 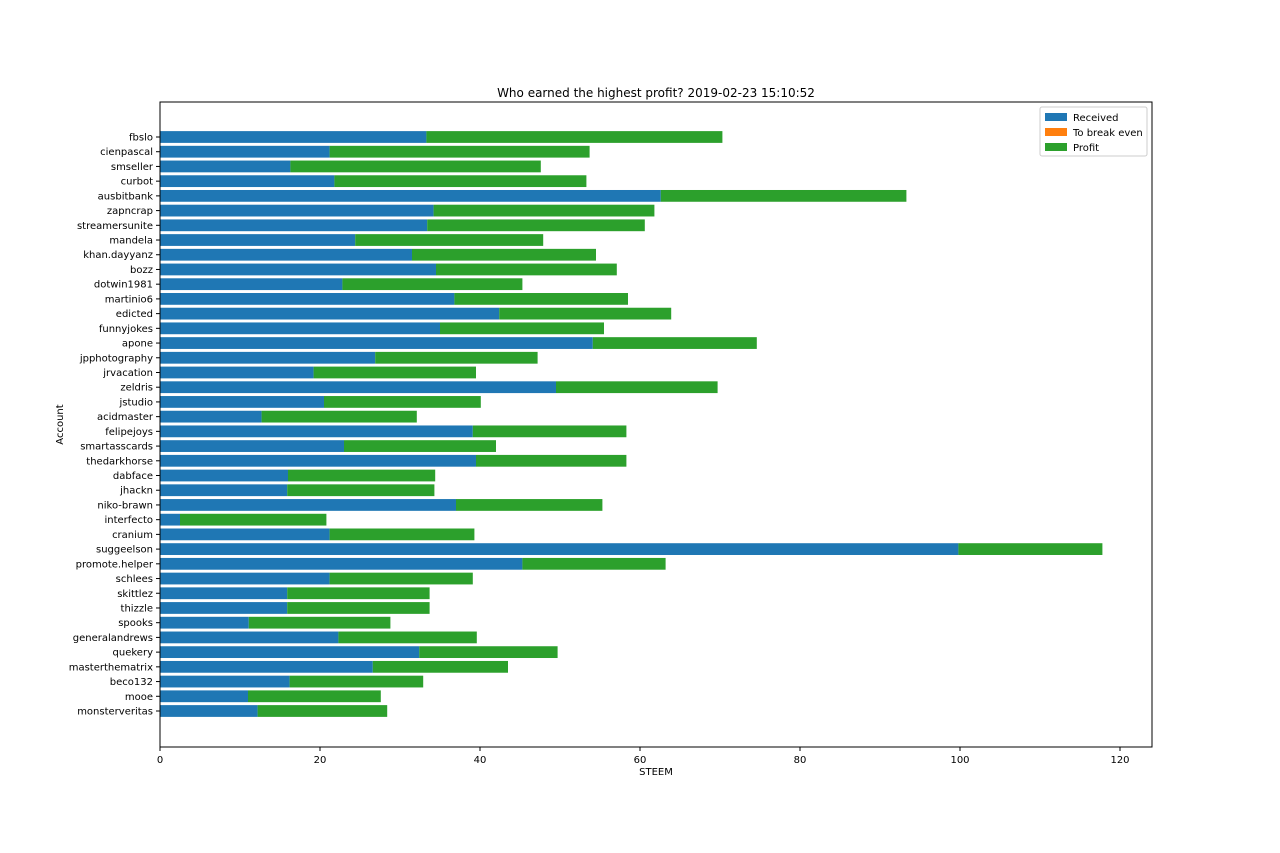 I want to click on bar-received-niko-brawn, so click(x=308, y=505).